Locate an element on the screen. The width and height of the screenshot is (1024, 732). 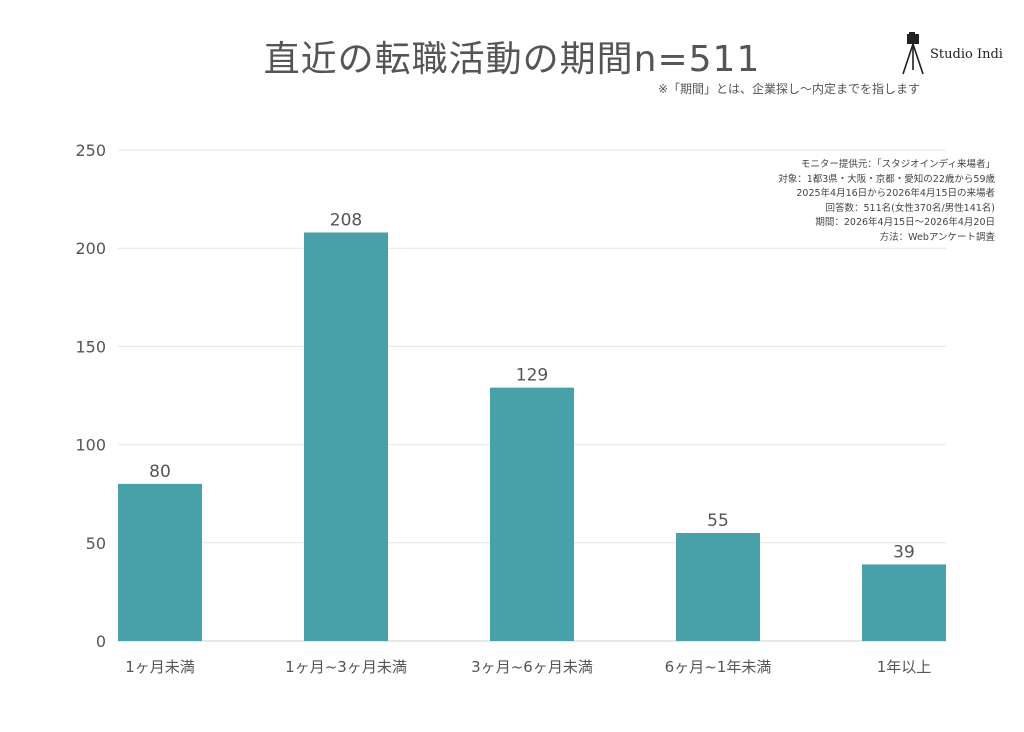
source-line: 期間：2026年4月15日〜2026年4月20日 is located at coordinates (905, 222).